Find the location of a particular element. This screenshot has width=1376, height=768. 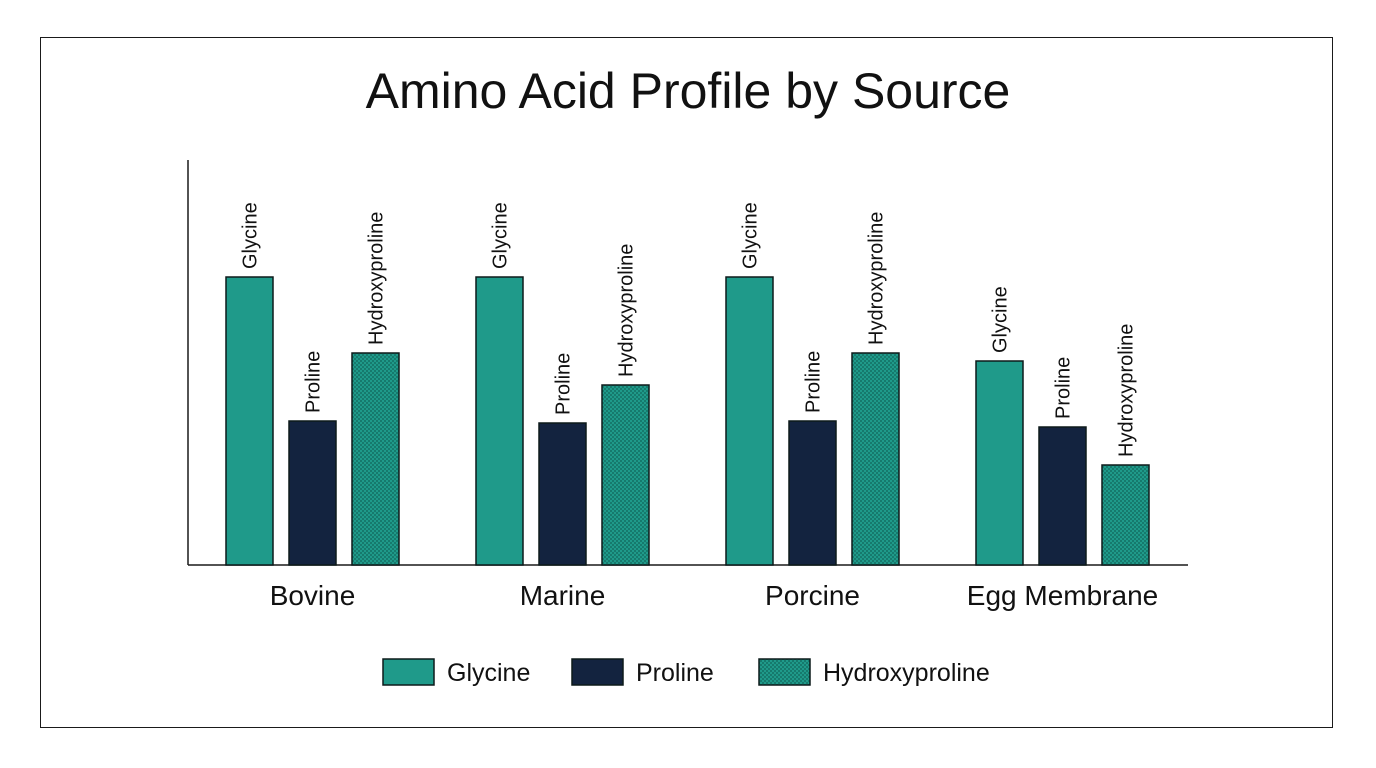

bar-label-marine-hydroxyproline: Hydroxyproline is located at coordinates (627, 310).